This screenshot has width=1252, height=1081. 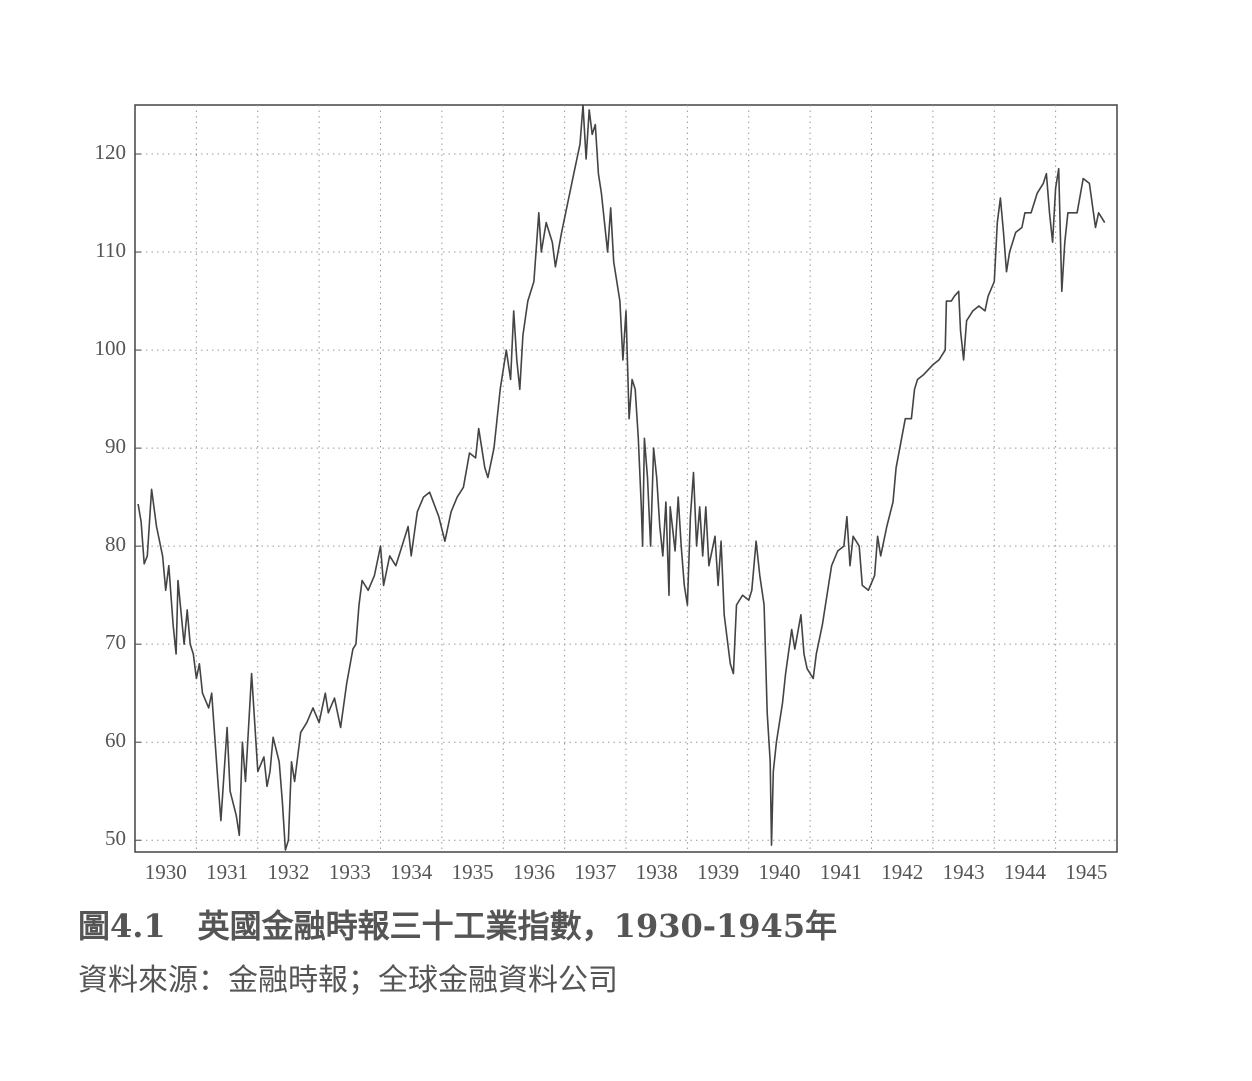 I want to click on x-tick-label: 1939, so click(x=718, y=872).